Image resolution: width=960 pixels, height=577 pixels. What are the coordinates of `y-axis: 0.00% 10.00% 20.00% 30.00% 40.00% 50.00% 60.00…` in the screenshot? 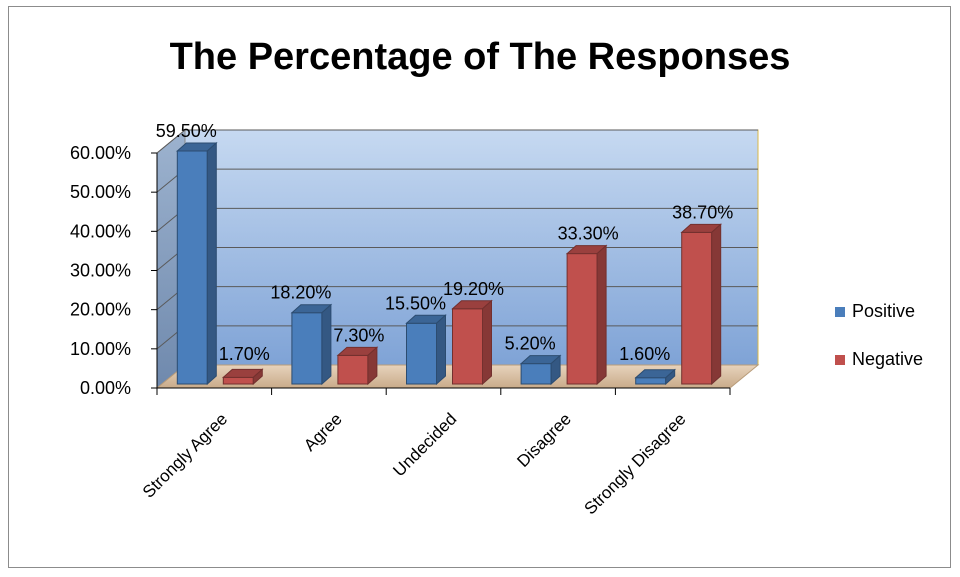 It's located at (114, 270).